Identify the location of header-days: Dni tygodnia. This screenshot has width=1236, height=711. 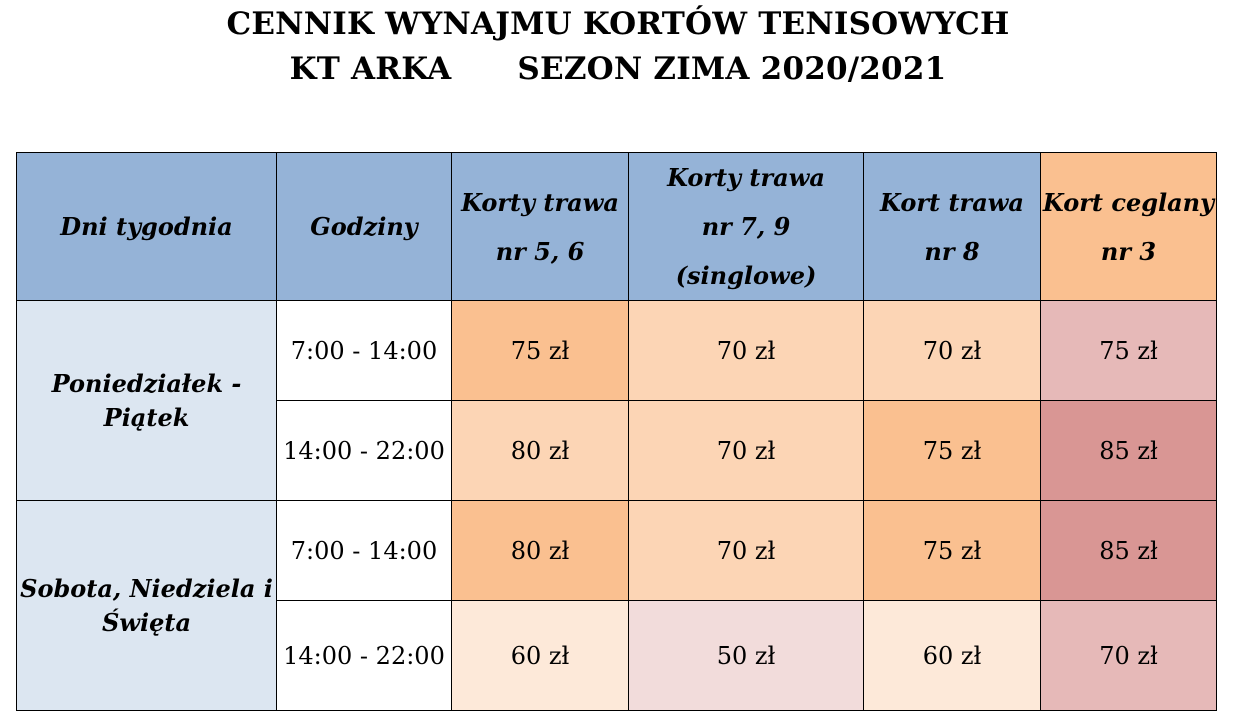
(146, 226).